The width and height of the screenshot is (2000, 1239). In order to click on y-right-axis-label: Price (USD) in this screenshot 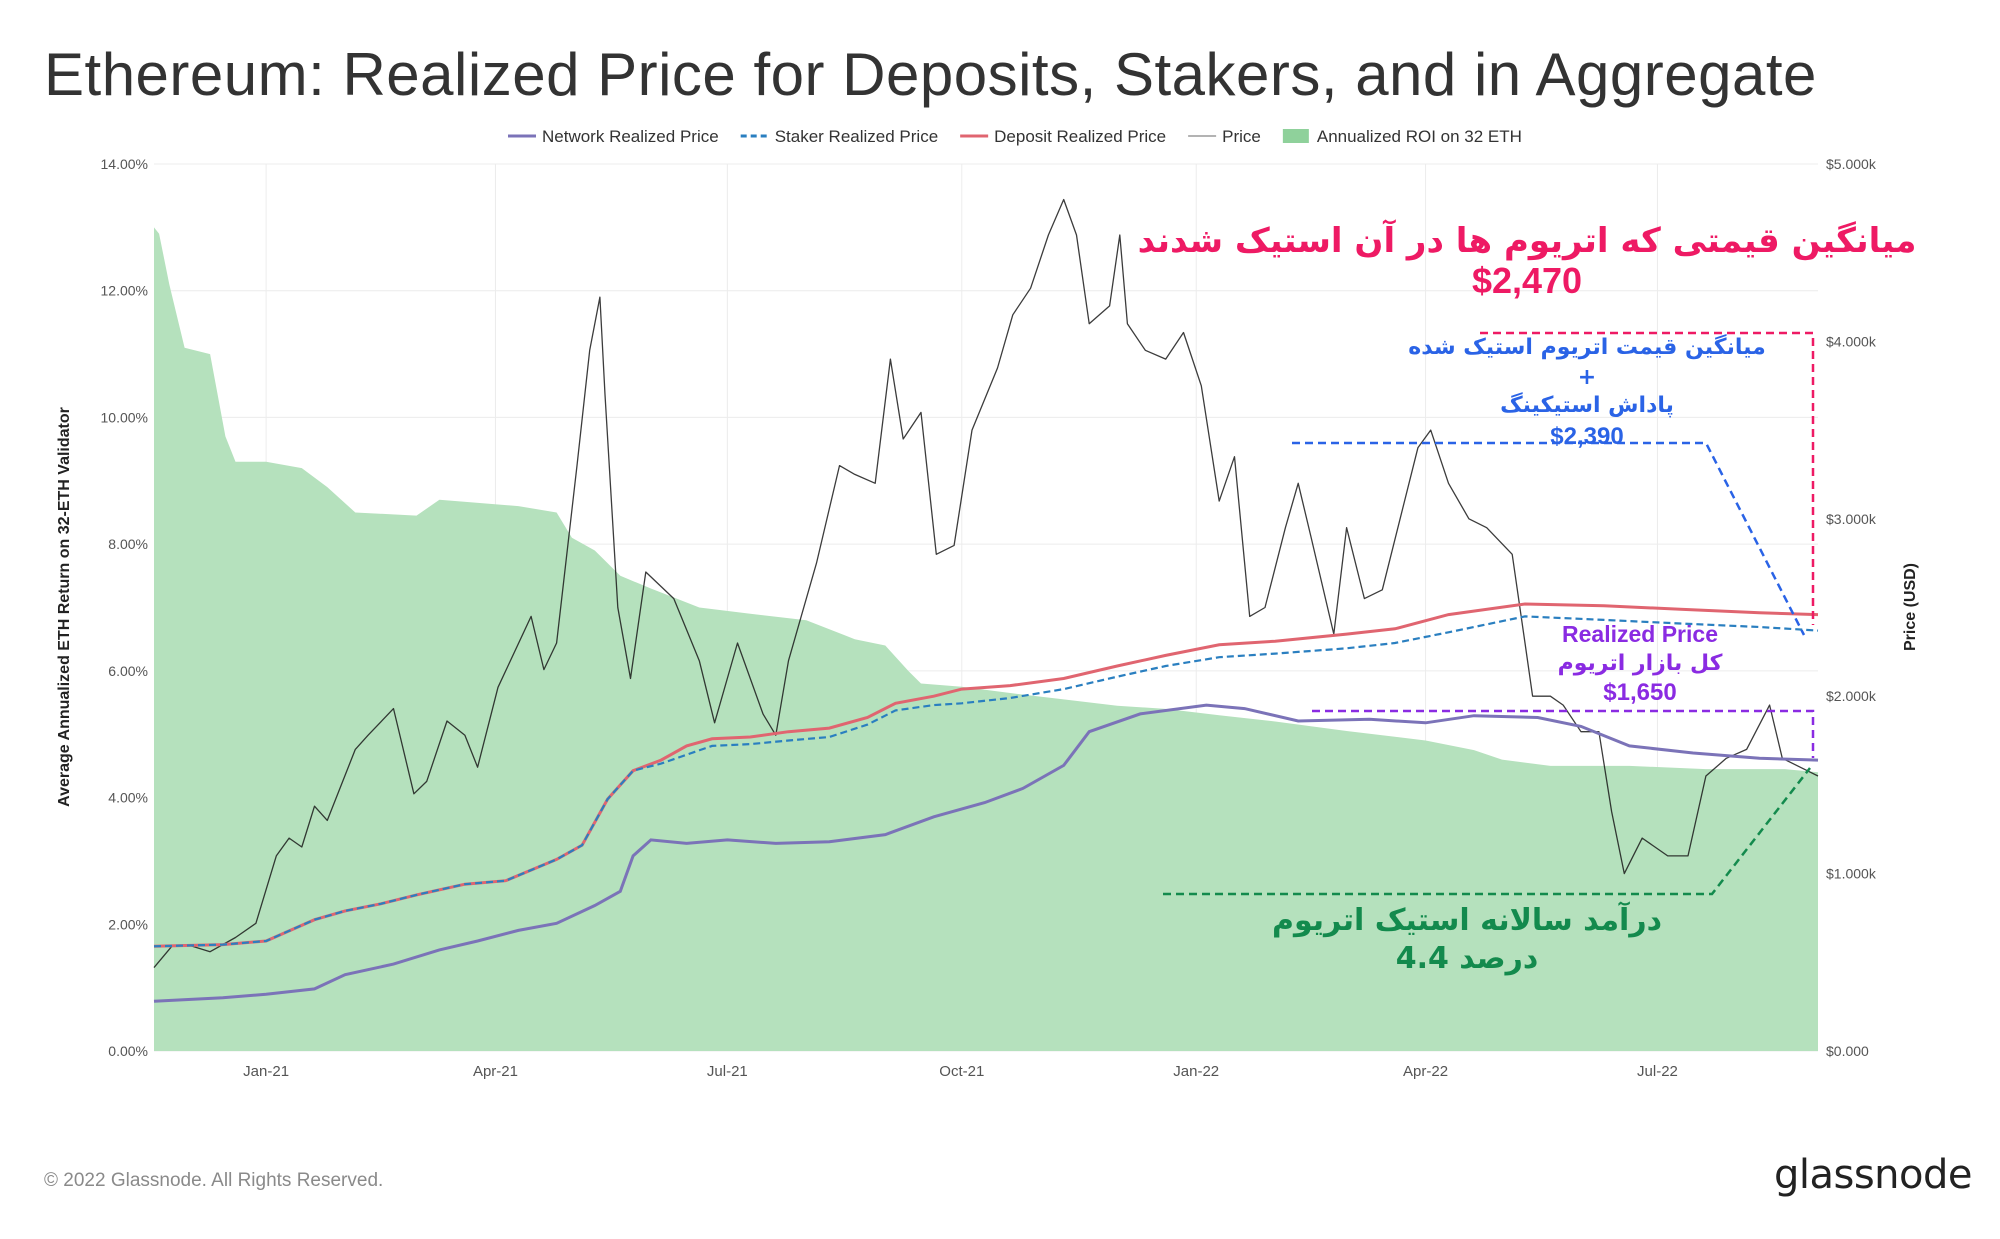, I will do `click(1910, 607)`.